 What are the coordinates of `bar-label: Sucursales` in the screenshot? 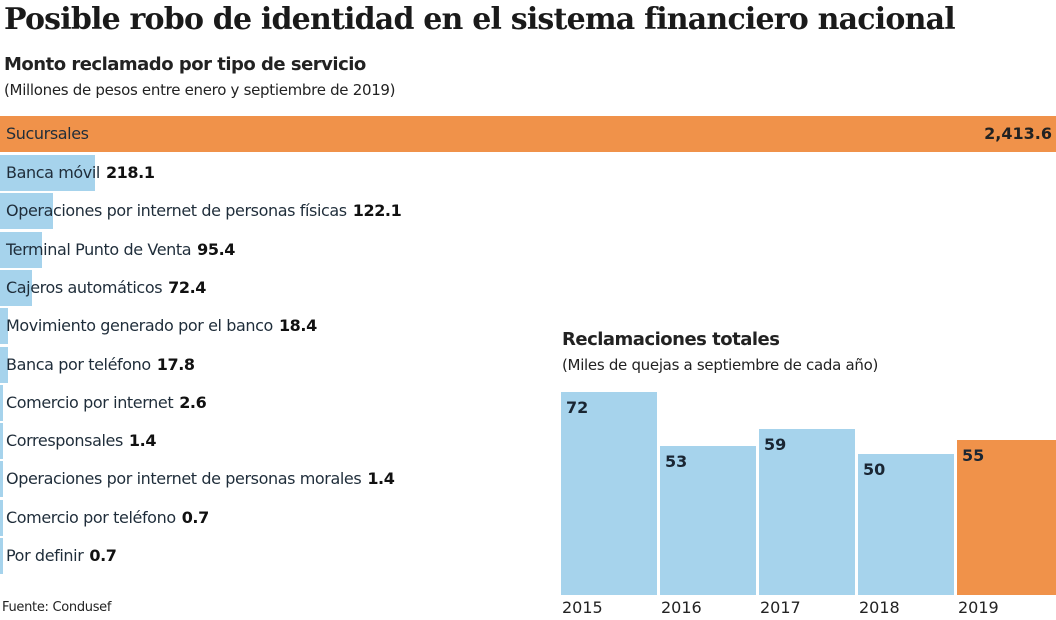 It's located at (47, 133).